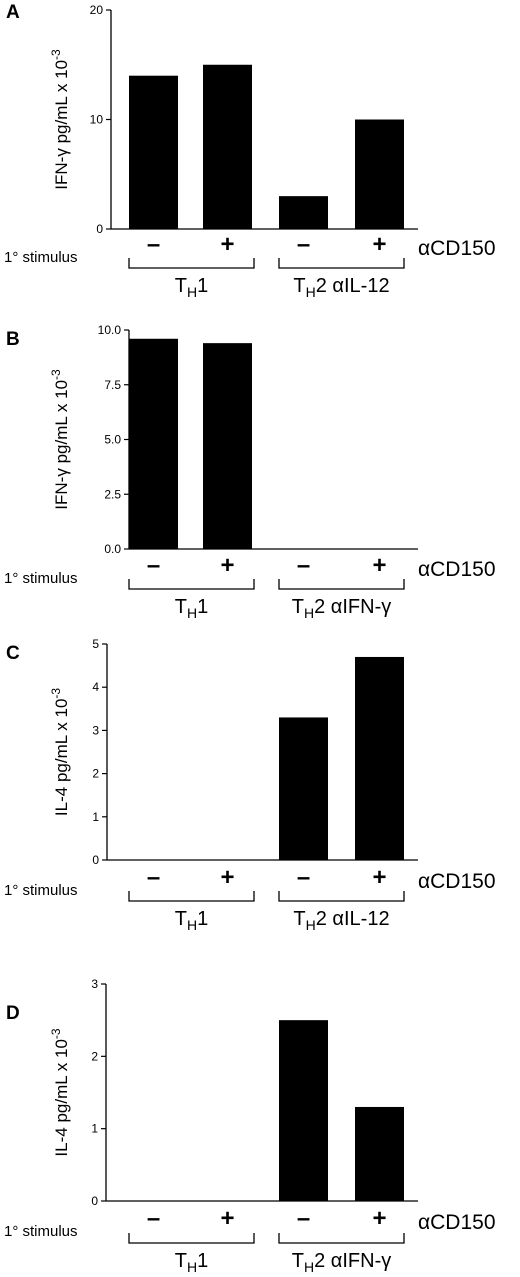  I want to click on group-label: TH2 αIL-12, so click(341, 920).